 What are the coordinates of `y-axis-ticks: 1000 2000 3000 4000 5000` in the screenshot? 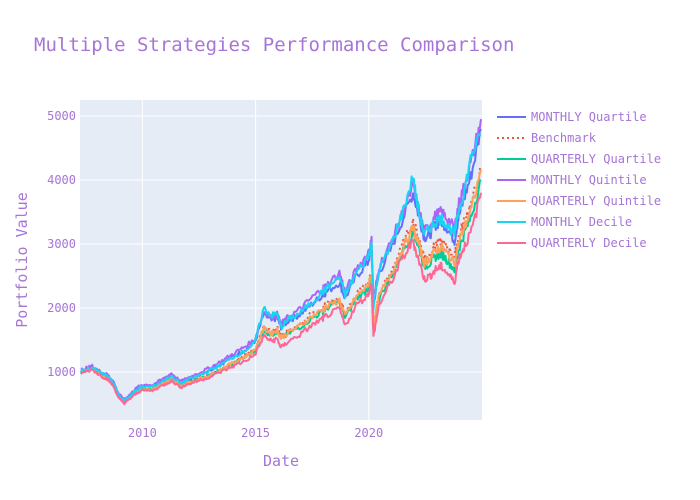 It's located at (61, 244).